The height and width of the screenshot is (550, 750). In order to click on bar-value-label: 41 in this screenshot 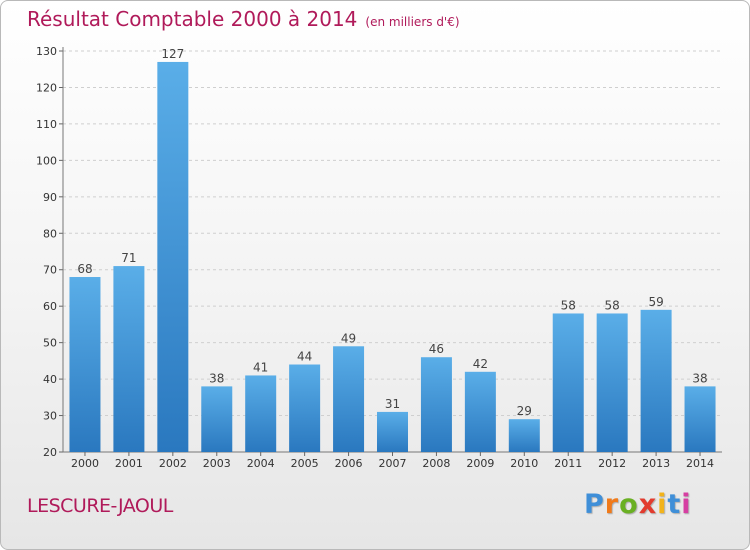, I will do `click(260, 367)`.